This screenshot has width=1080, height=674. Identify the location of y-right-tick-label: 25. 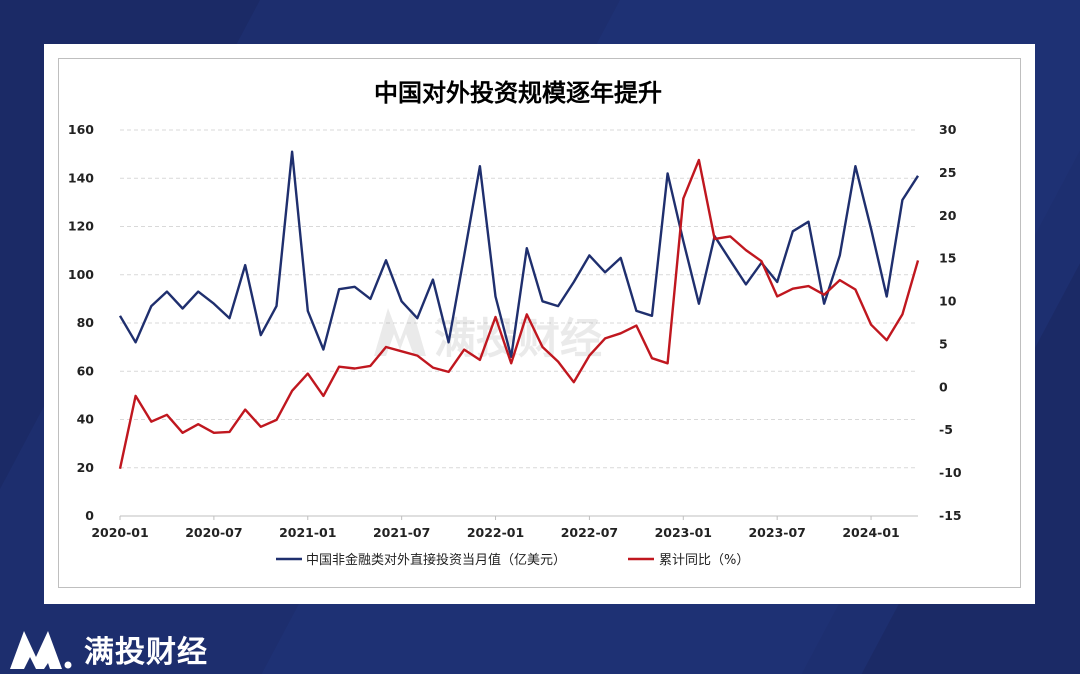
(947, 172).